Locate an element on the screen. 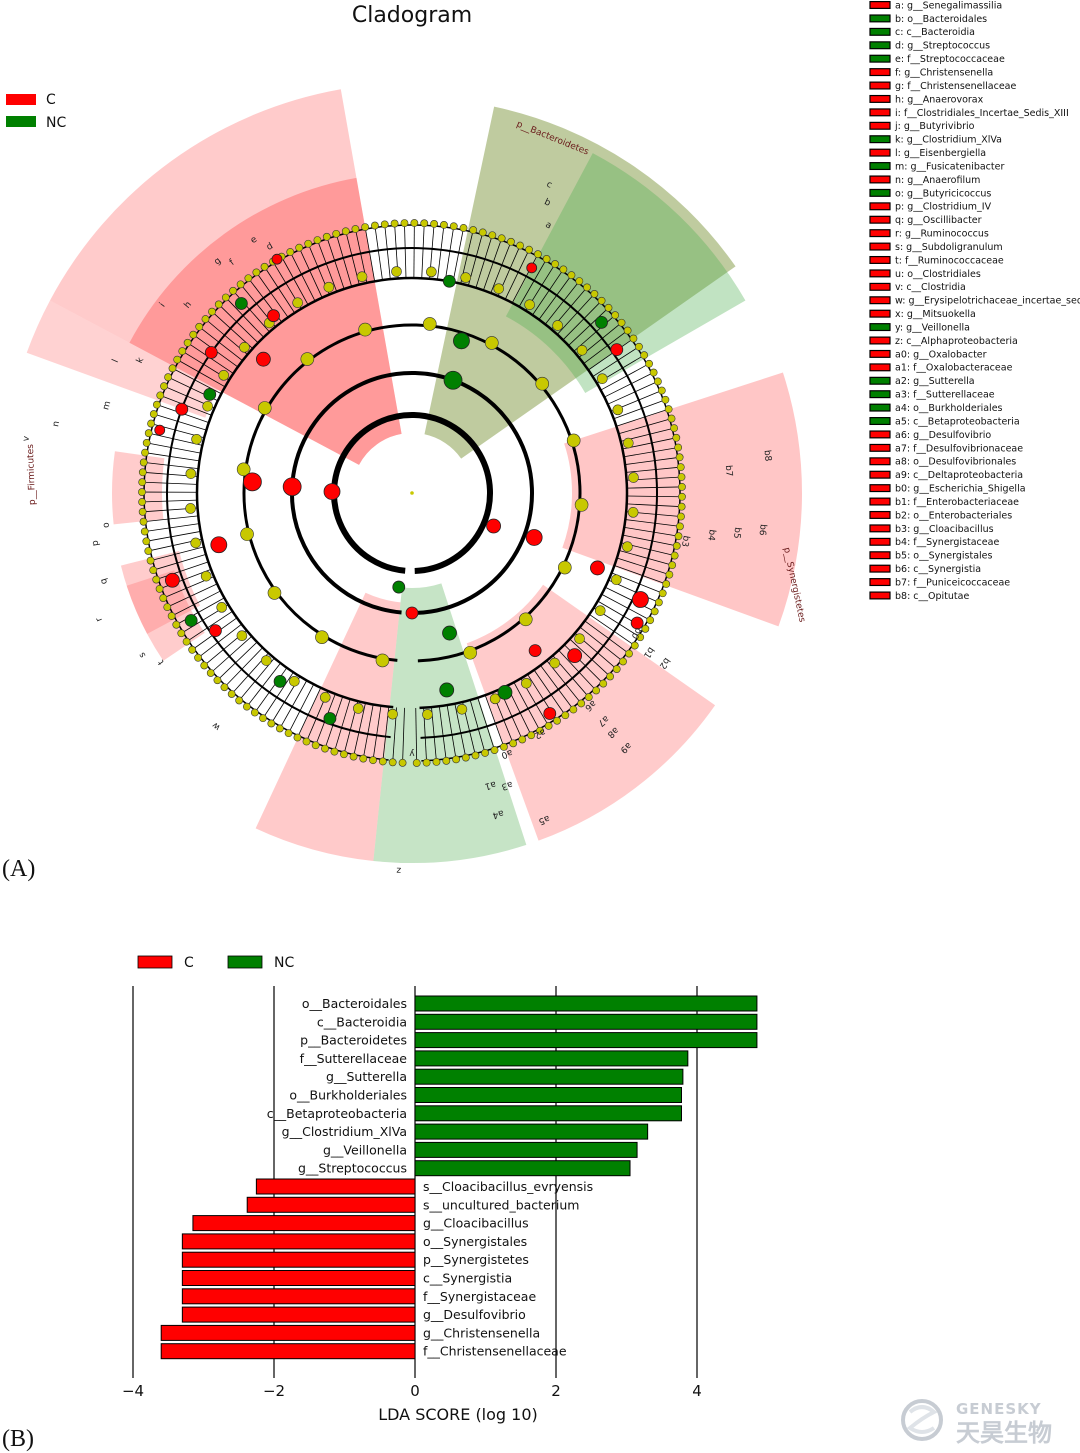  clade-label-y: y is located at coordinates (412, 753).